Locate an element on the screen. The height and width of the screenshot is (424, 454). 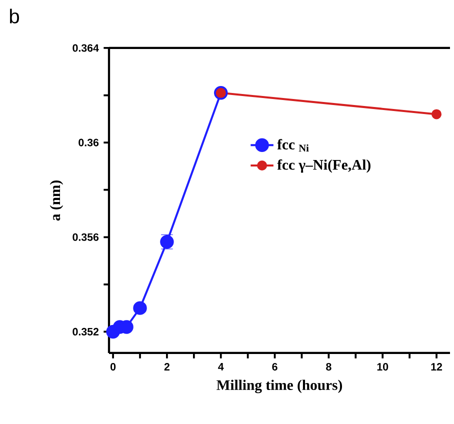
x-tick-label: 6 is located at coordinates (275, 367).